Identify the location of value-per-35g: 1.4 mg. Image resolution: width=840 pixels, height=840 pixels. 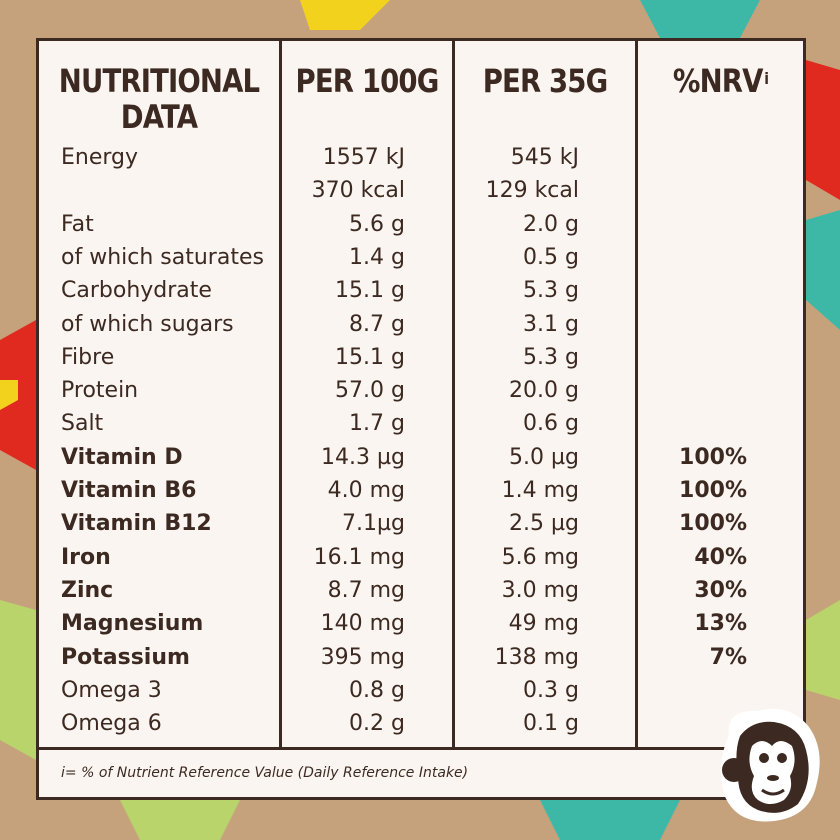
(540, 490).